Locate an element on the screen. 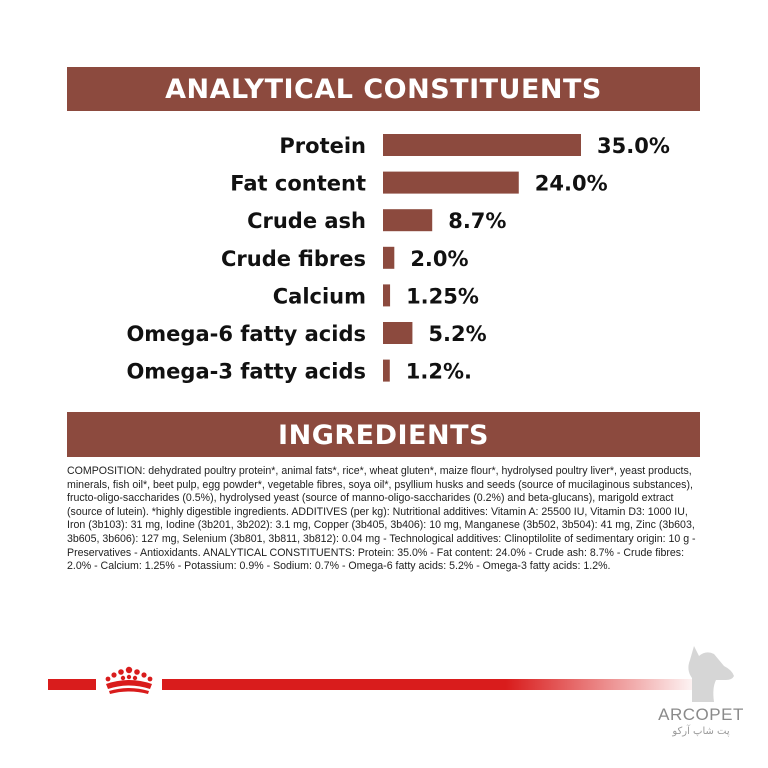 Image resolution: width=768 pixels, height=768 pixels. value-label: 1.2%. is located at coordinates (439, 372).